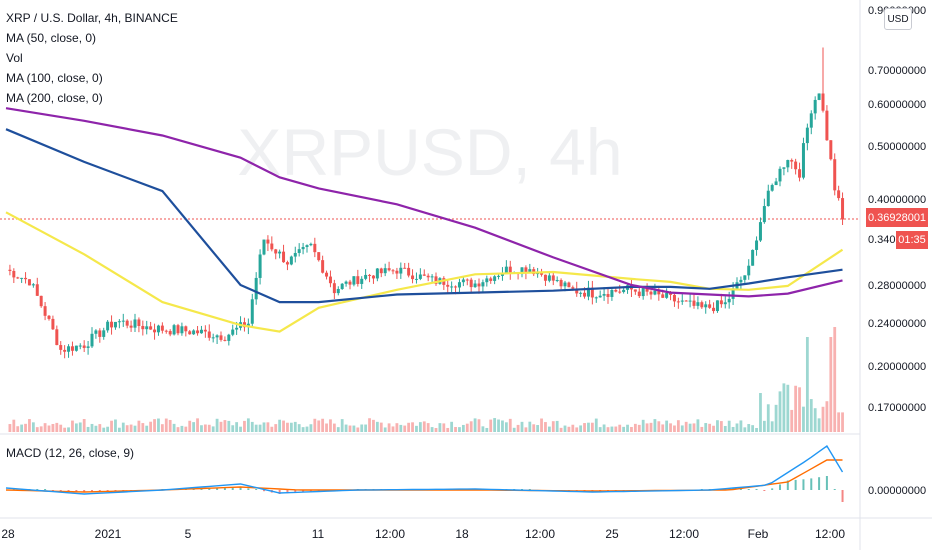  Describe the element at coordinates (423, 534) in the screenshot. I see `time-axis: 28 2021 5 11 12:00 18 12:00 25 12:00 Feb 12:00` at that location.